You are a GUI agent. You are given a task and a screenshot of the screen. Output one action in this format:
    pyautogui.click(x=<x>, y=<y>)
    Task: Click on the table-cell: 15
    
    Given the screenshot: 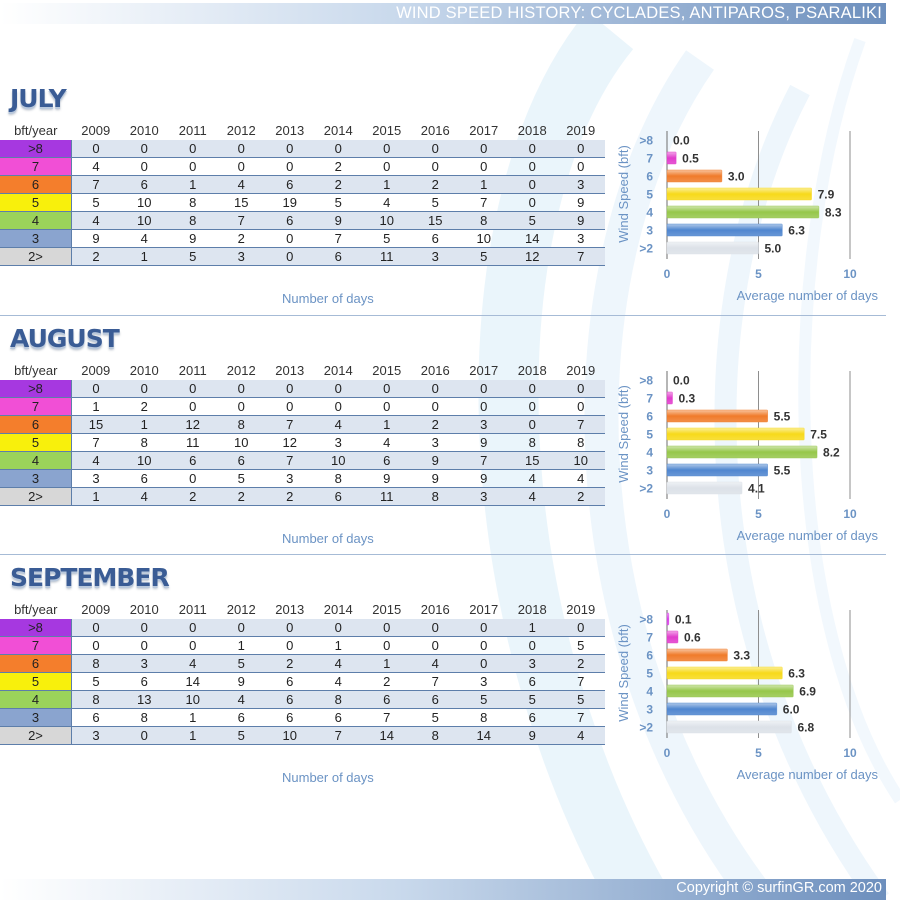 What is the action you would take?
    pyautogui.click(x=435, y=220)
    